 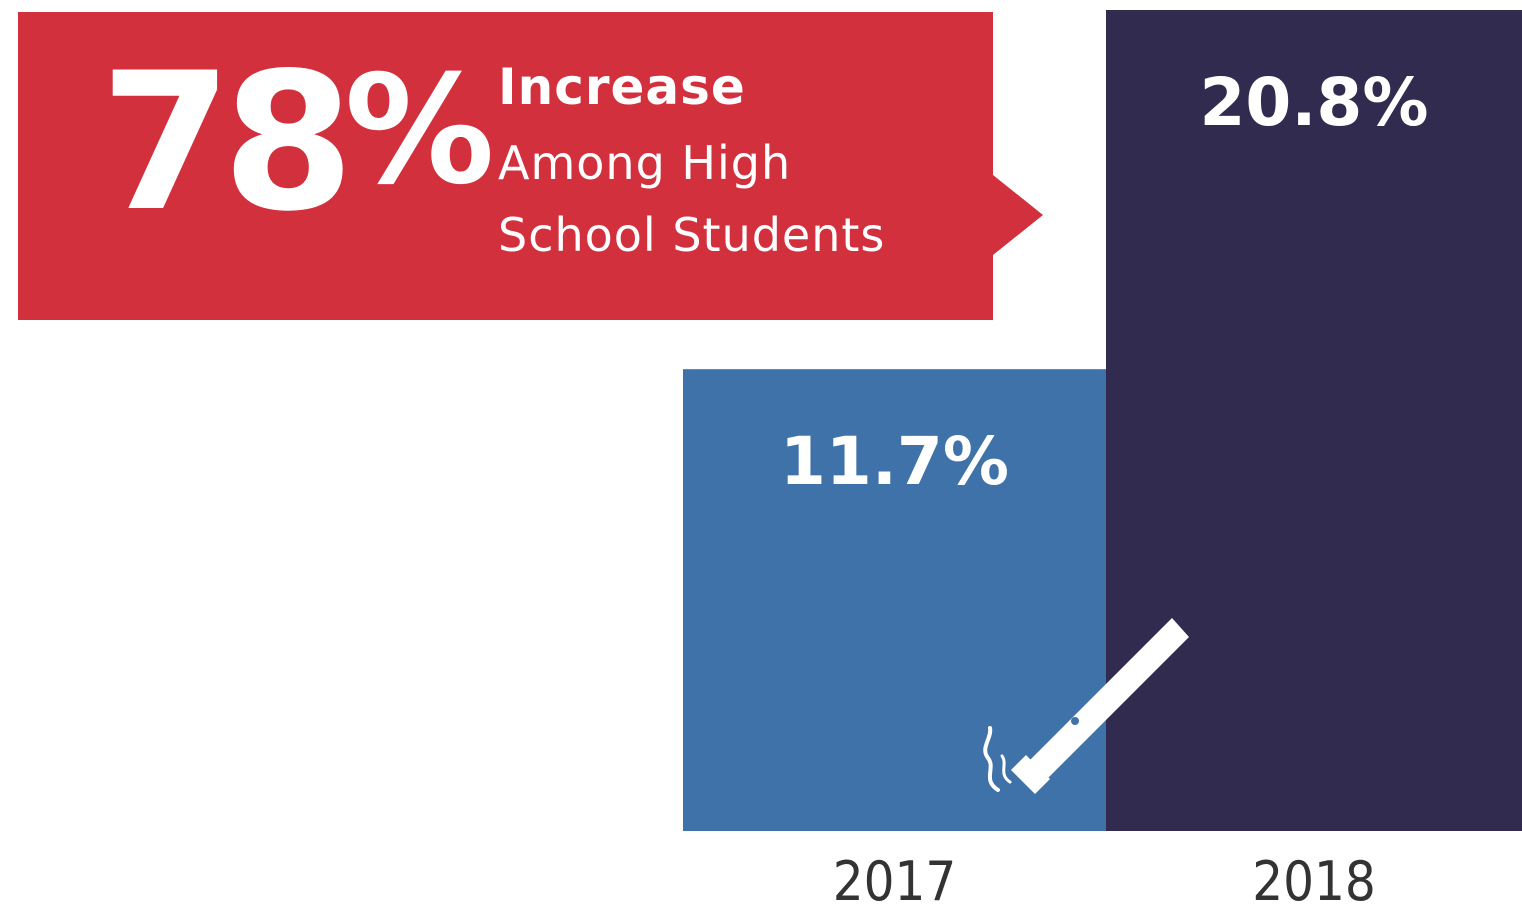 What do you see at coordinates (895, 878) in the screenshot?
I see `x-tick-label-2017: 2017` at bounding box center [895, 878].